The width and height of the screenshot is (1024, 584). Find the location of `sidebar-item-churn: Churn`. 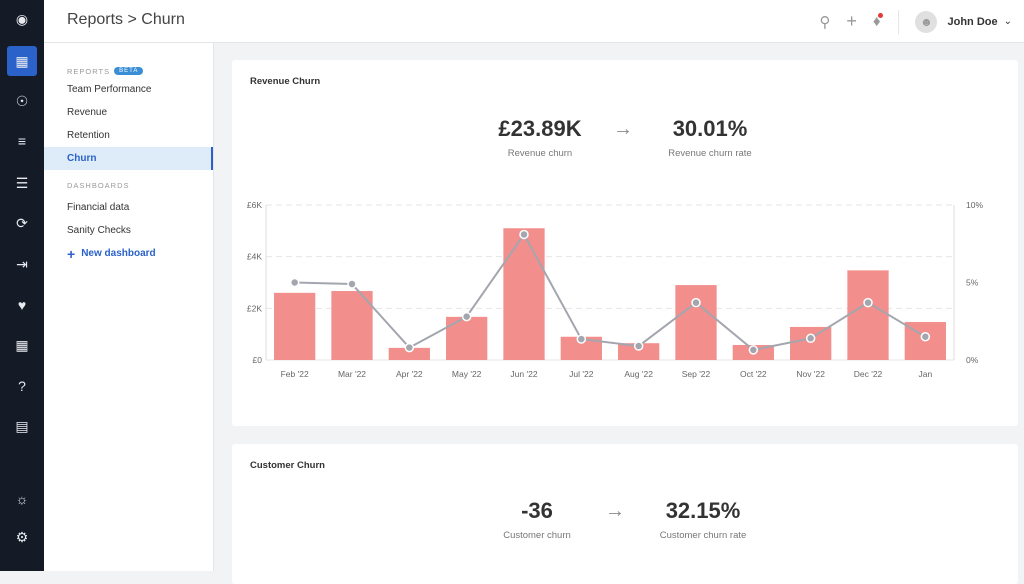

sidebar-item-churn: Churn is located at coordinates (128, 158).